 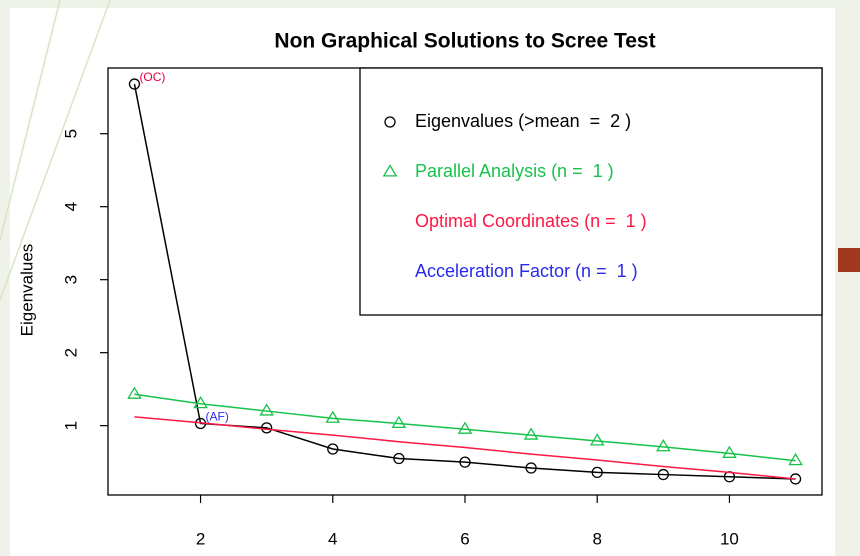 I want to click on y-axis-label: Eigenvalues, so click(x=26, y=290).